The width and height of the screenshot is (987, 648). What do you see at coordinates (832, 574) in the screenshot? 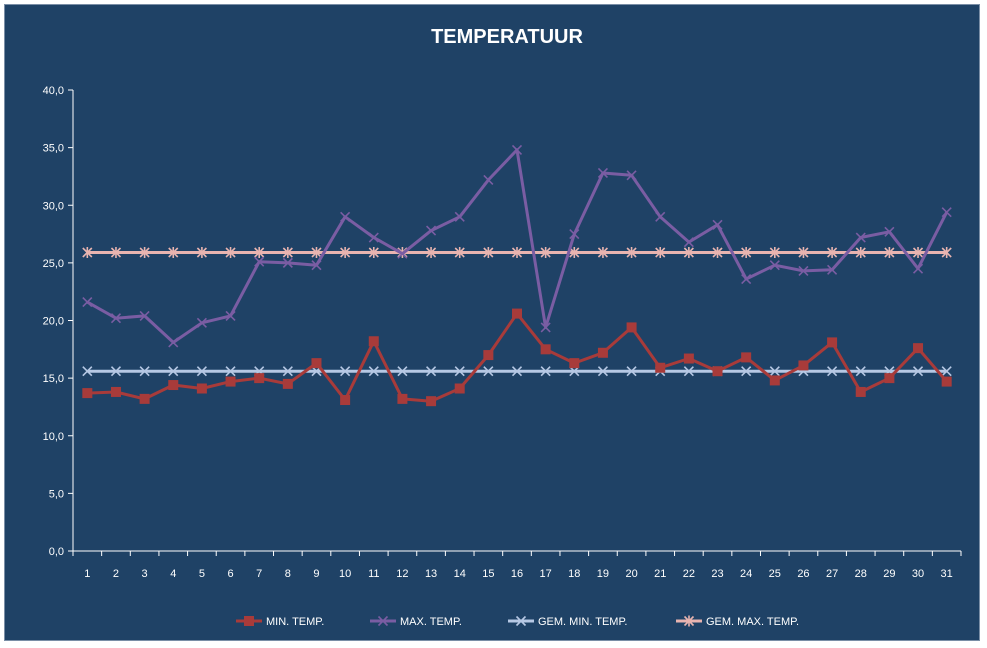
I see `x-tick-label: 27` at bounding box center [832, 574].